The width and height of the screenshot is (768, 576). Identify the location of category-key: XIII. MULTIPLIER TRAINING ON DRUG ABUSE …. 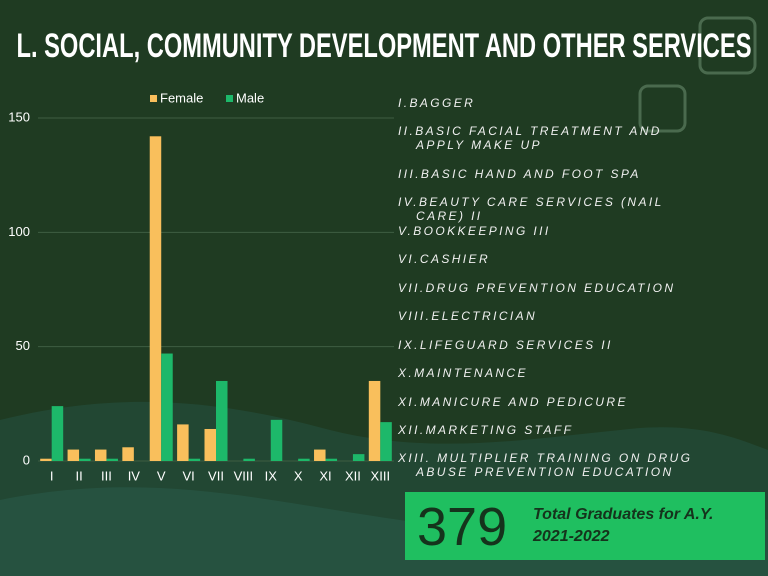
(545, 465).